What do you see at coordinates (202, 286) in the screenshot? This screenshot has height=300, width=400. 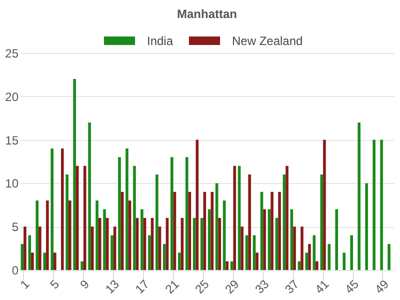 I see `x-tick-label: 25` at bounding box center [202, 286].